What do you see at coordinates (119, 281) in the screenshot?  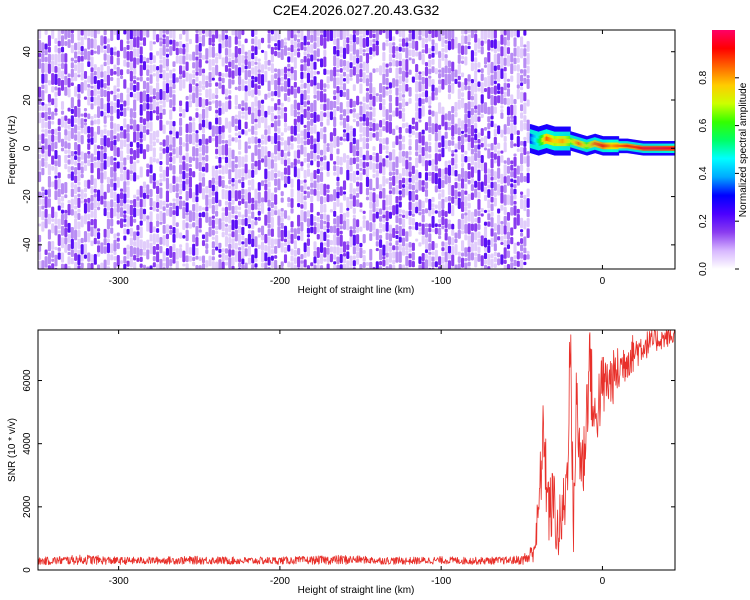 I see `spectrogram-x-tick-label: -300` at bounding box center [119, 281].